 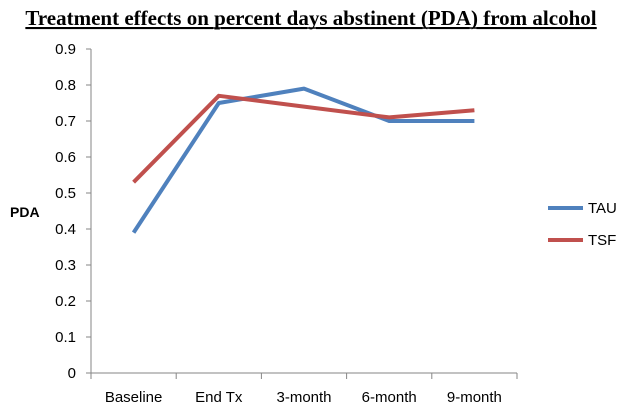 I want to click on y-tick-label: 0.4, so click(x=65, y=229).